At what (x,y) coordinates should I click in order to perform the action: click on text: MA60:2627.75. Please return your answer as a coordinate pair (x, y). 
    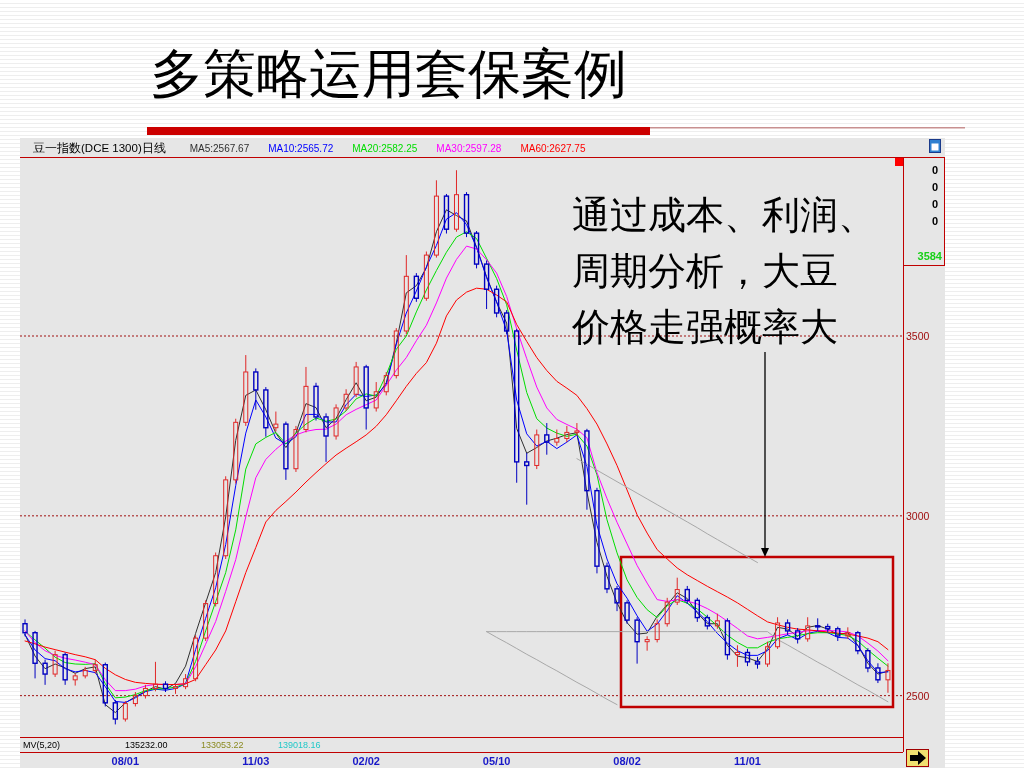
    Looking at the image, I should click on (553, 148).